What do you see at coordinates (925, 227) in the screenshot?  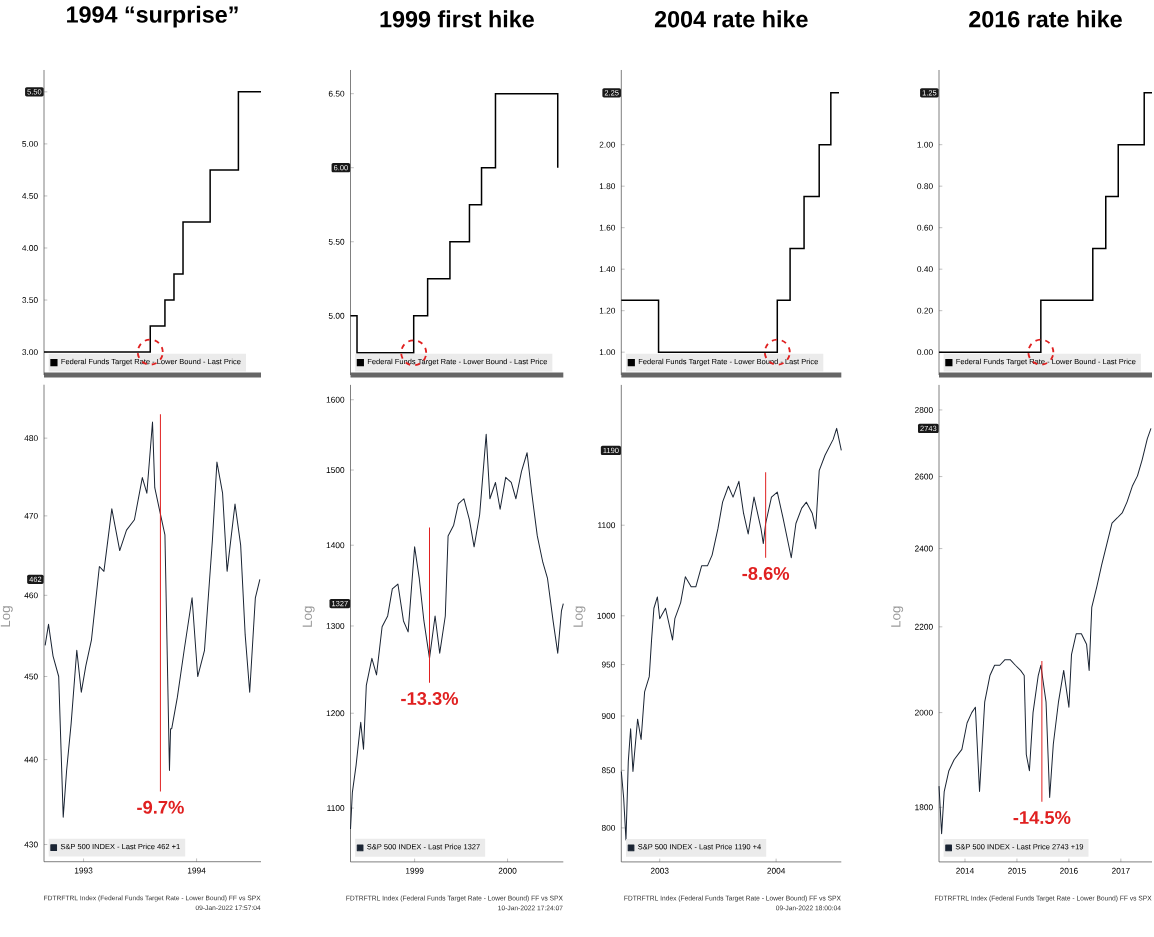 I see `y-tick-label: 0.60` at bounding box center [925, 227].